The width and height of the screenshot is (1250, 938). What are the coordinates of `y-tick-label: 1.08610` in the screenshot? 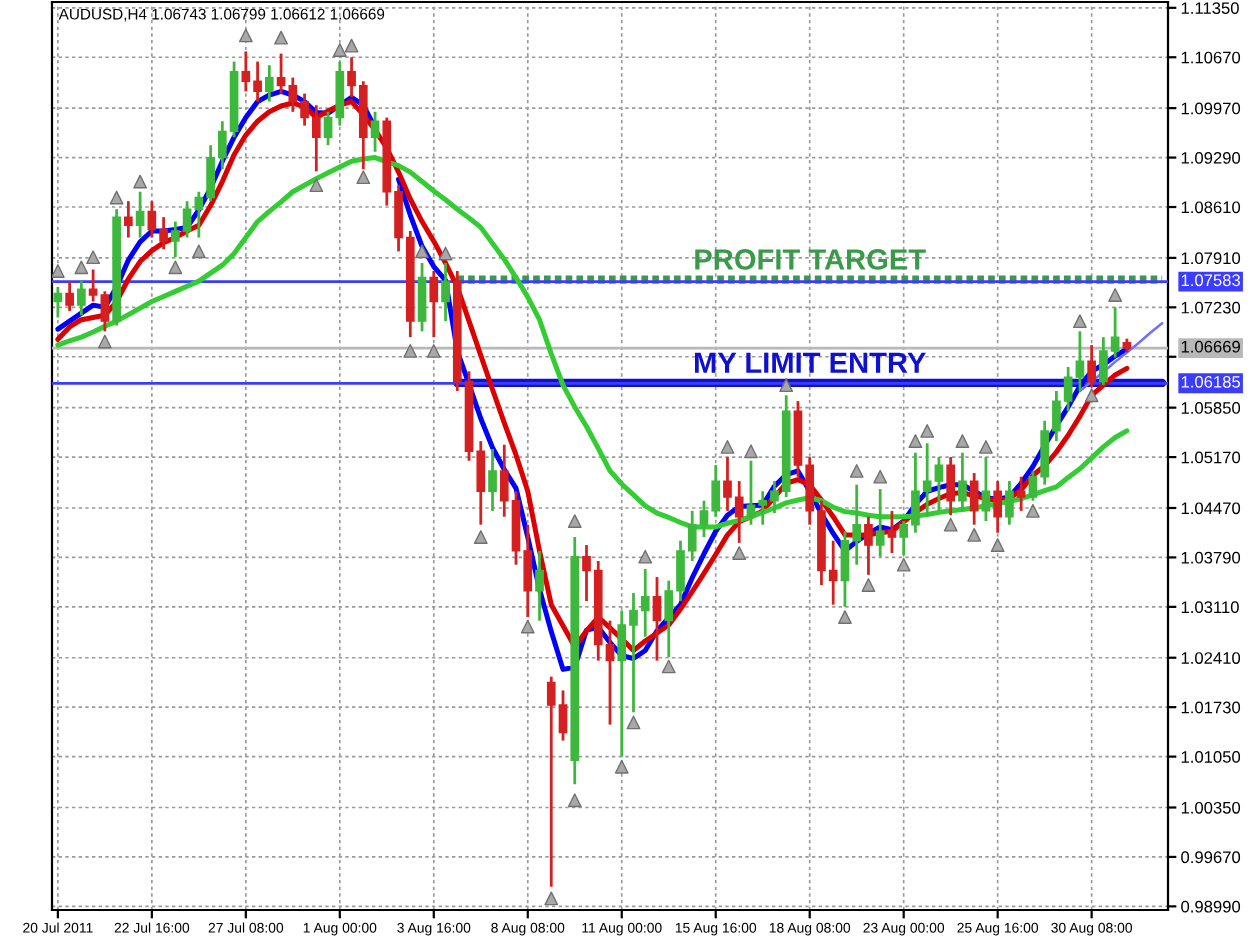 It's located at (1211, 207).